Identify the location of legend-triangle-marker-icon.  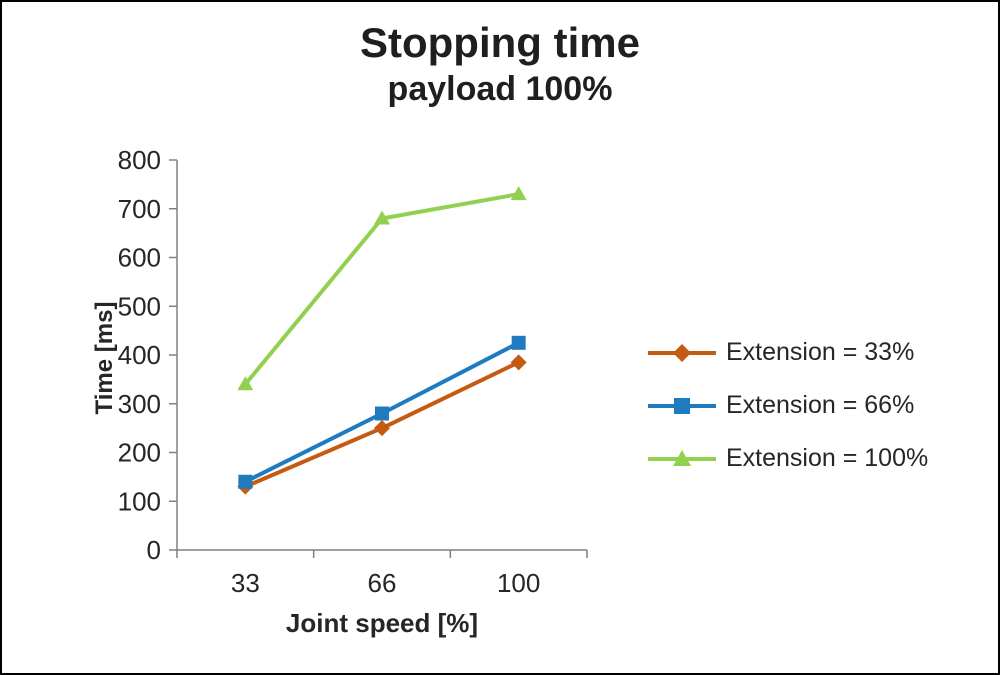
(682, 457).